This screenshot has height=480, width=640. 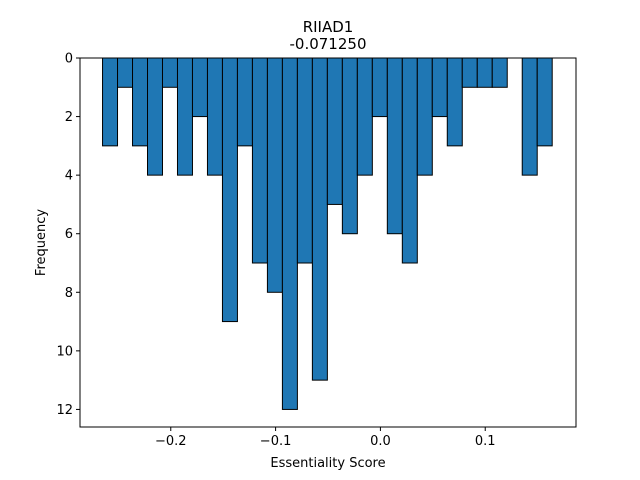 What do you see at coordinates (328, 44) in the screenshot?
I see `chart-subtitle: -0.071250` at bounding box center [328, 44].